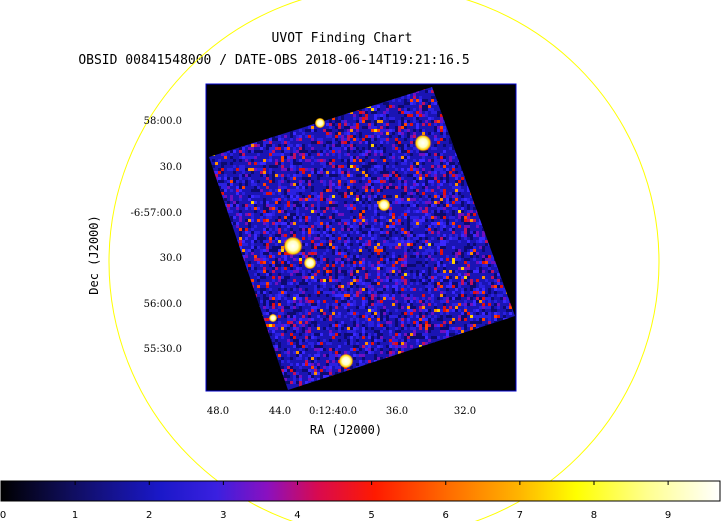 The height and width of the screenshot is (521, 722). Describe the element at coordinates (156, 213) in the screenshot. I see `y-tick-label: -6:57:00.0` at that location.